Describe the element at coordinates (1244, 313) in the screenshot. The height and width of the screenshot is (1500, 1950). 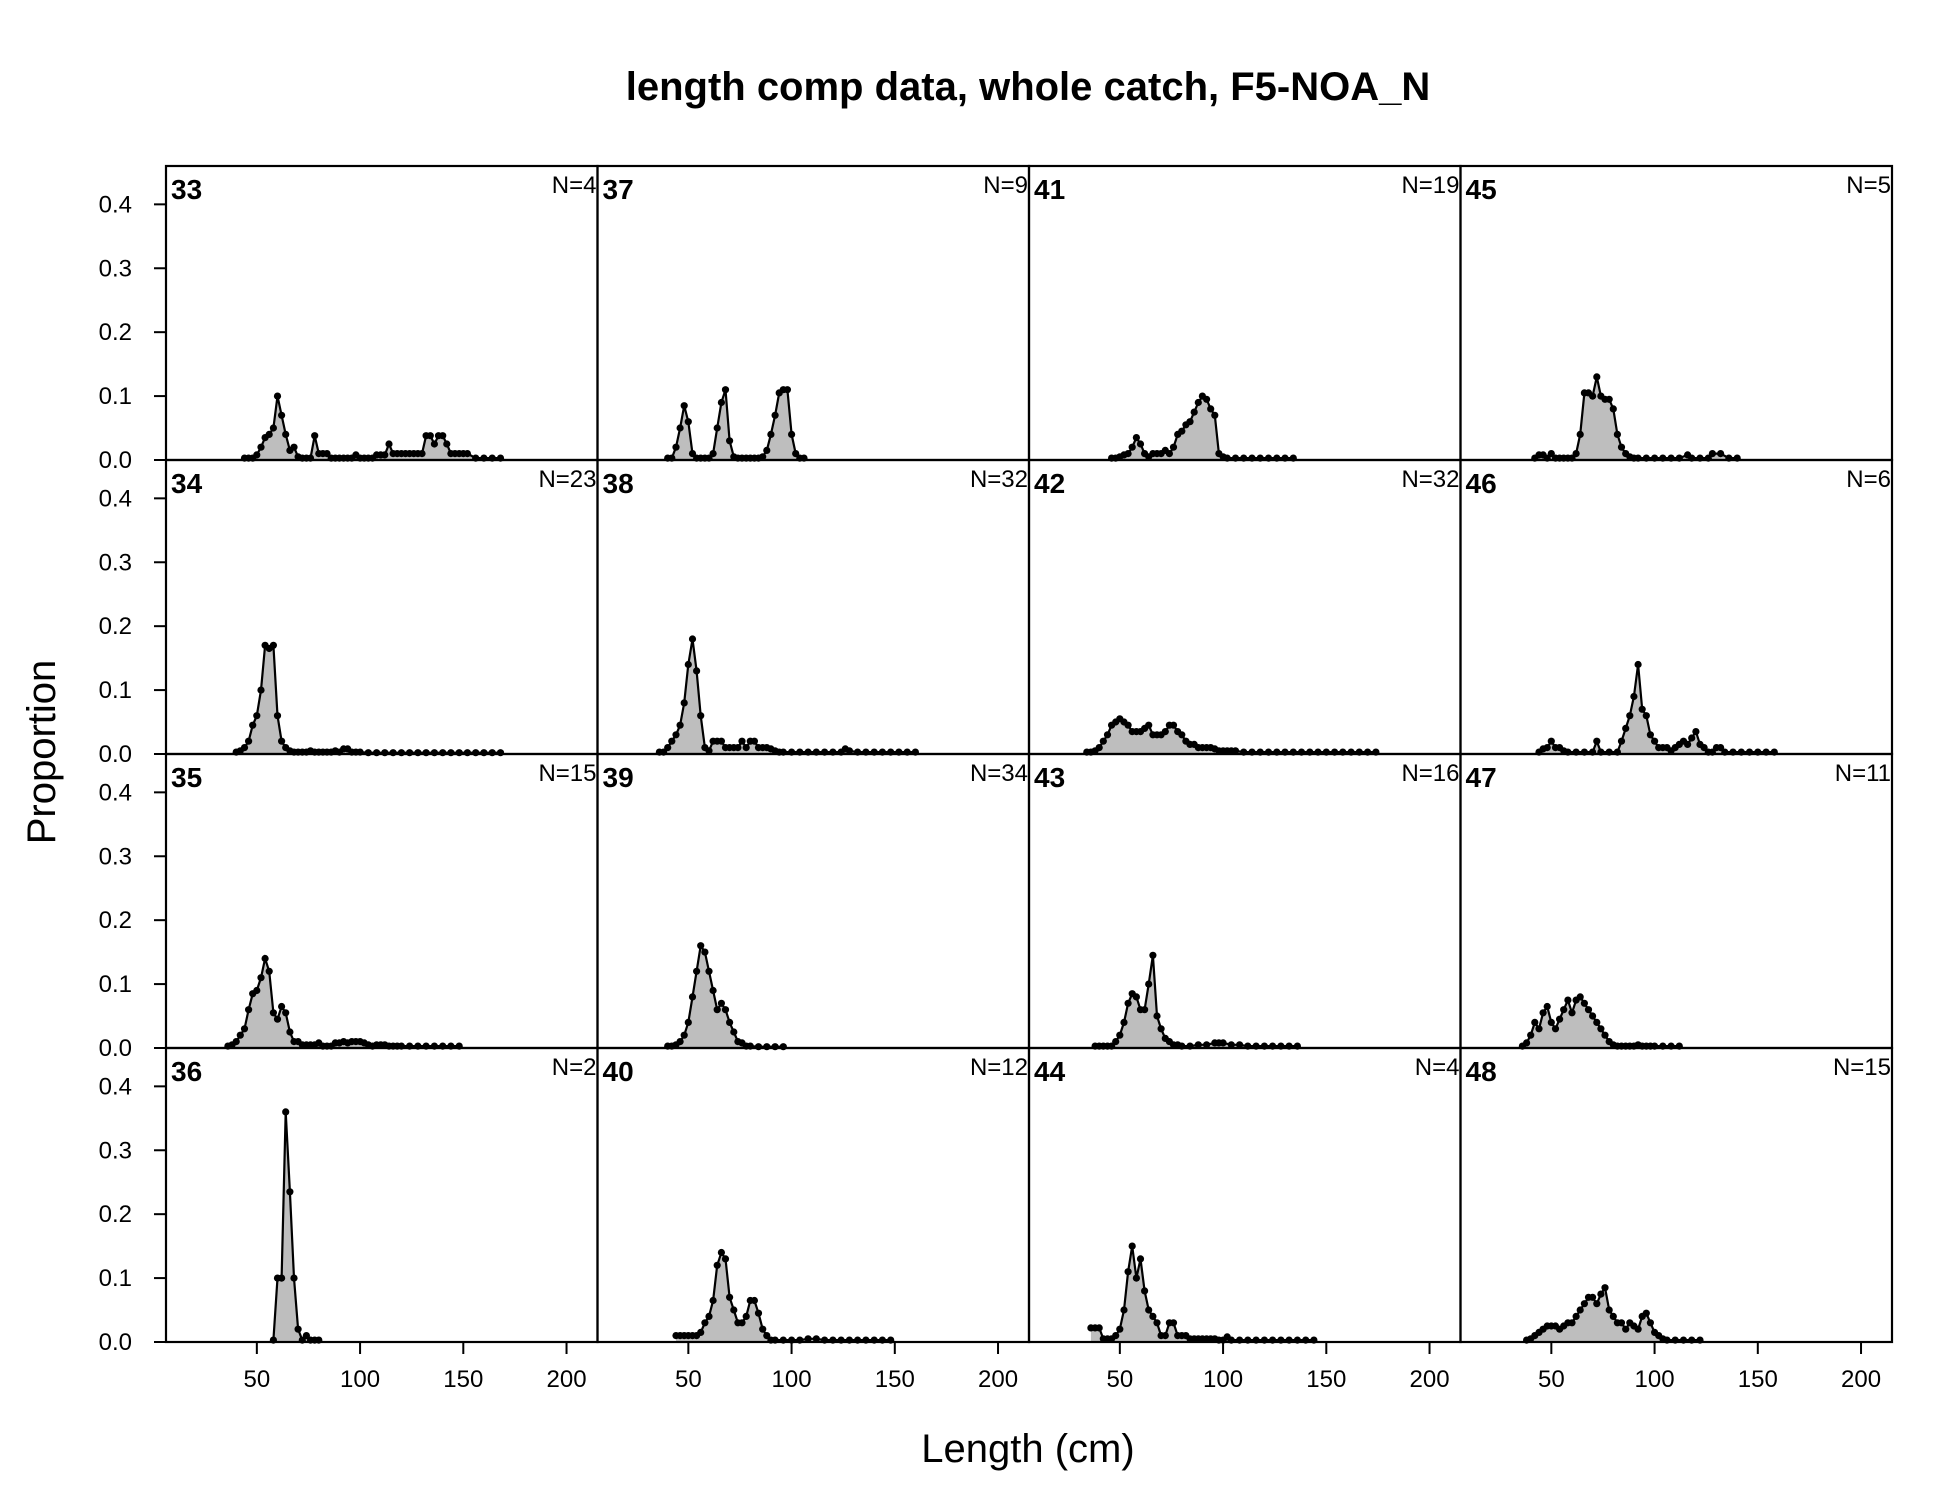
I see `panel-41: 41 N=19` at that location.